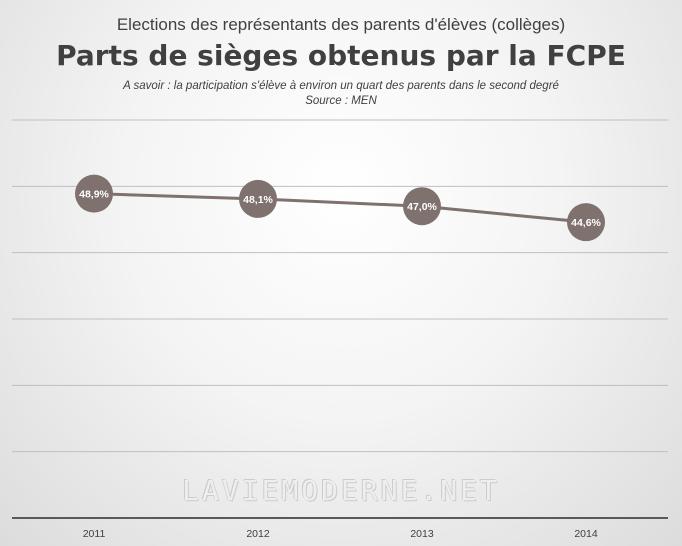 This screenshot has height=546, width=682. I want to click on data-label-2014: 44,6%, so click(586, 223).